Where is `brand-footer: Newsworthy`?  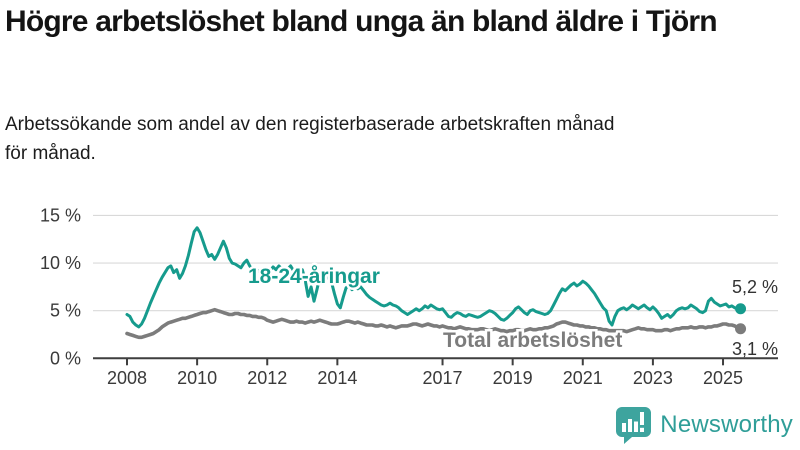
brand-footer: Newsworthy is located at coordinates (704, 425).